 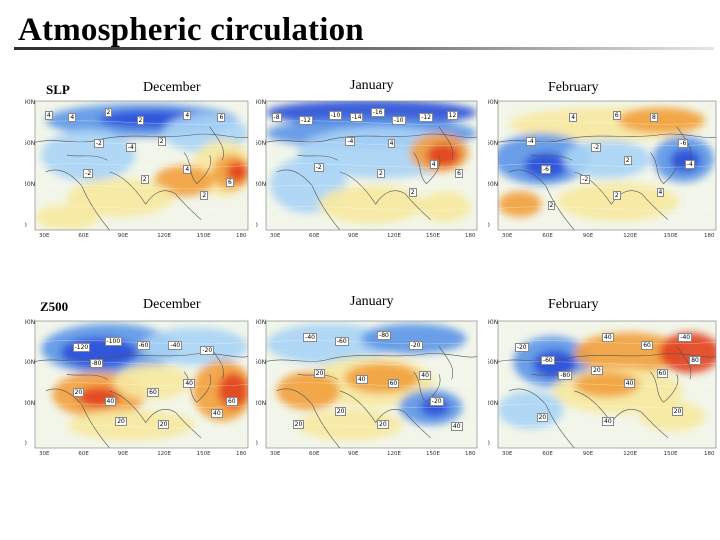 What do you see at coordinates (305, 121) in the screenshot?
I see `anomaly-value-label: -12` at bounding box center [305, 121].